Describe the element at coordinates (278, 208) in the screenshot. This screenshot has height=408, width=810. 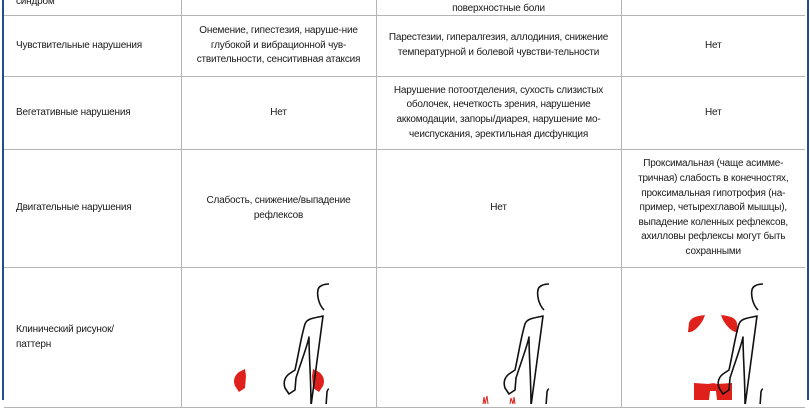
I see `cell: Слабость, снижение/выпадение рефлексов` at that location.